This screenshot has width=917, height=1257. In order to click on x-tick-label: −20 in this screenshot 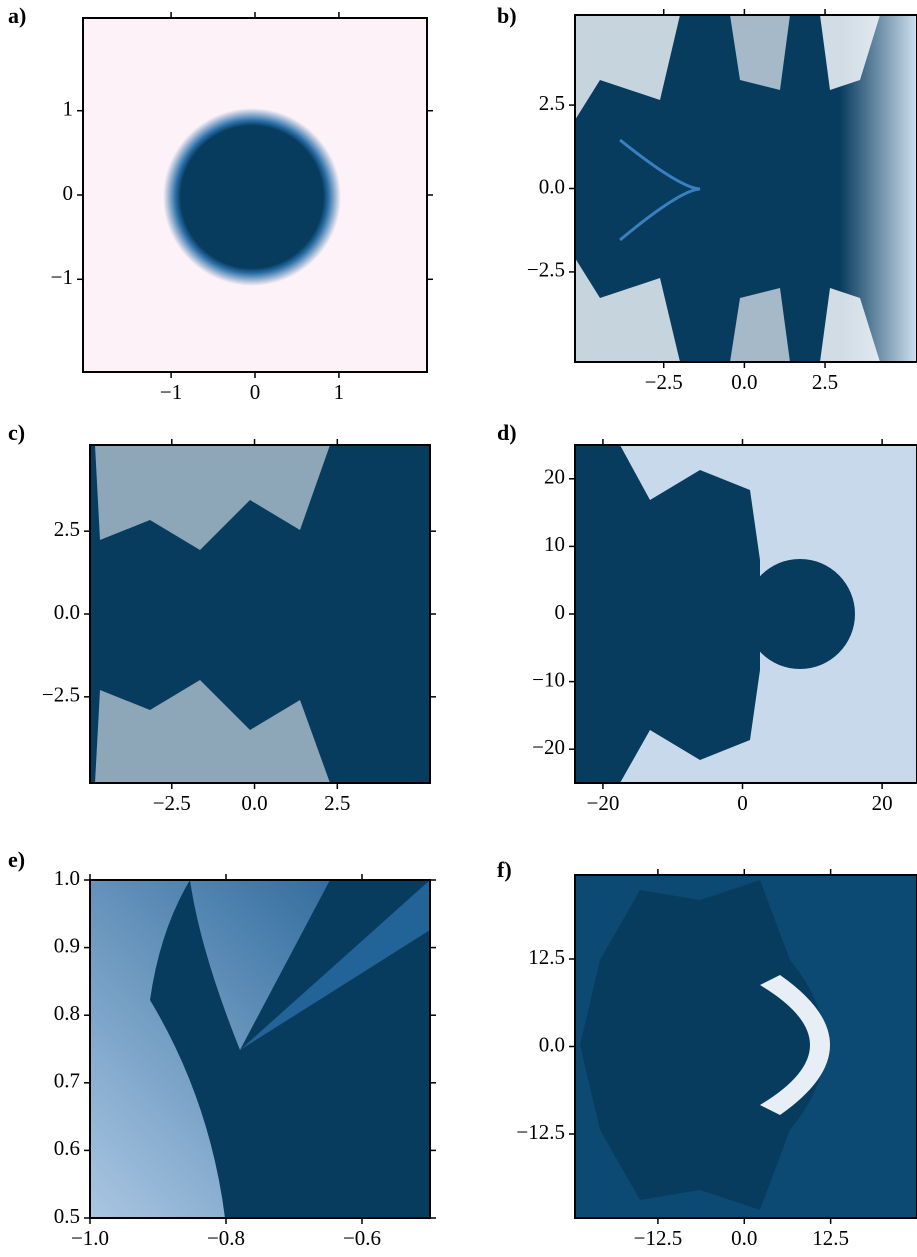, I will do `click(602, 803)`.